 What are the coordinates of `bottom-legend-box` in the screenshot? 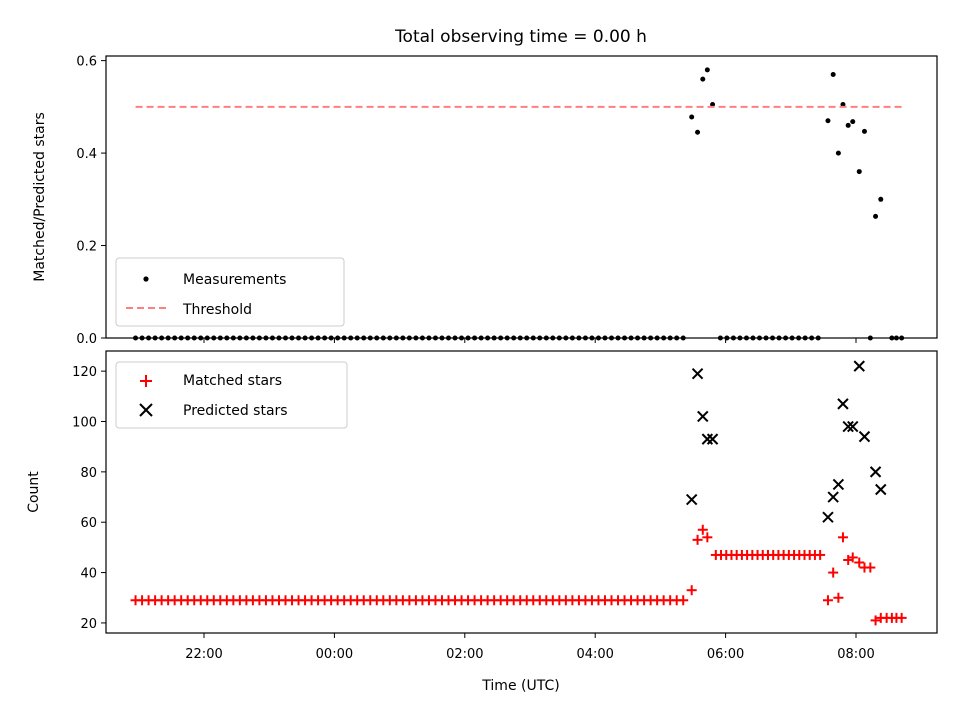 It's located at (231, 395).